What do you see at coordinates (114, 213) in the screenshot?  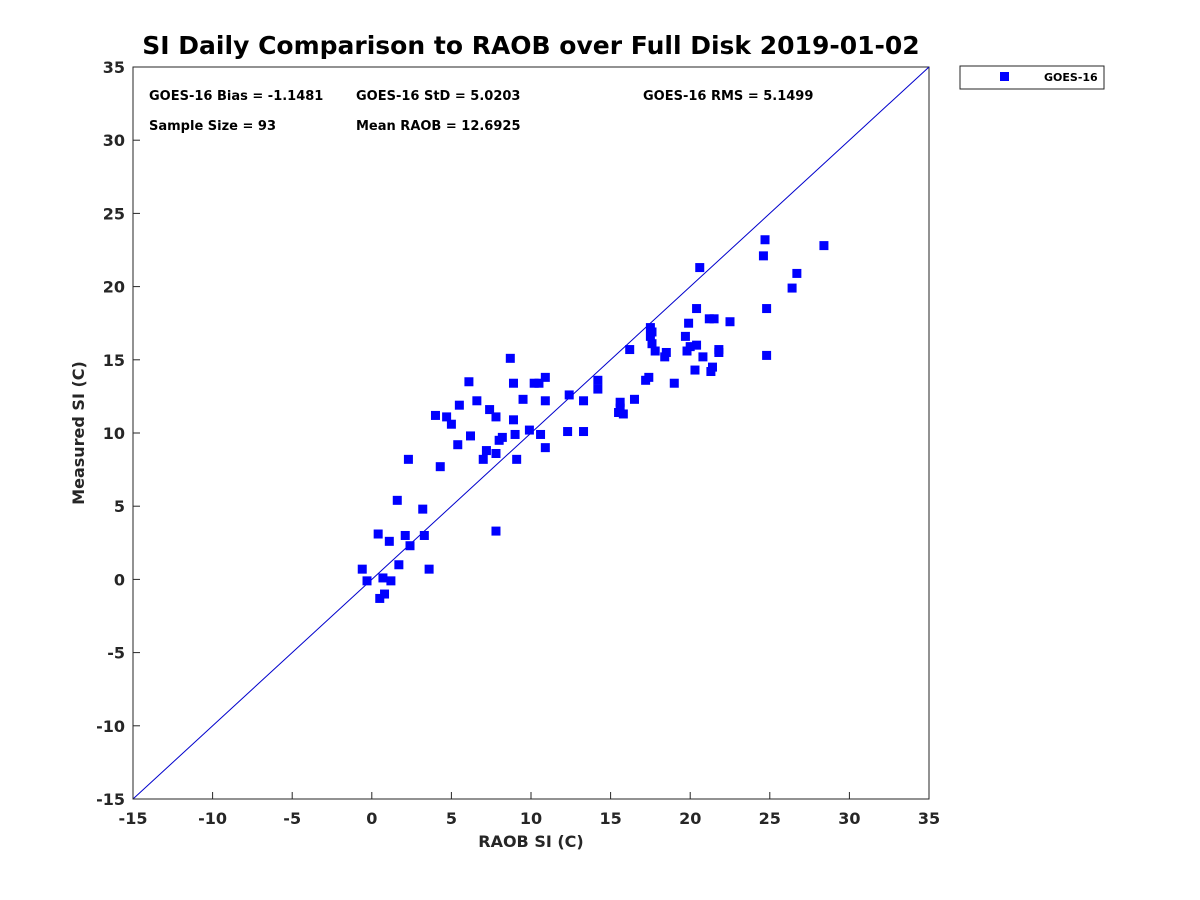 I see `y-tick-label: 25` at bounding box center [114, 213].